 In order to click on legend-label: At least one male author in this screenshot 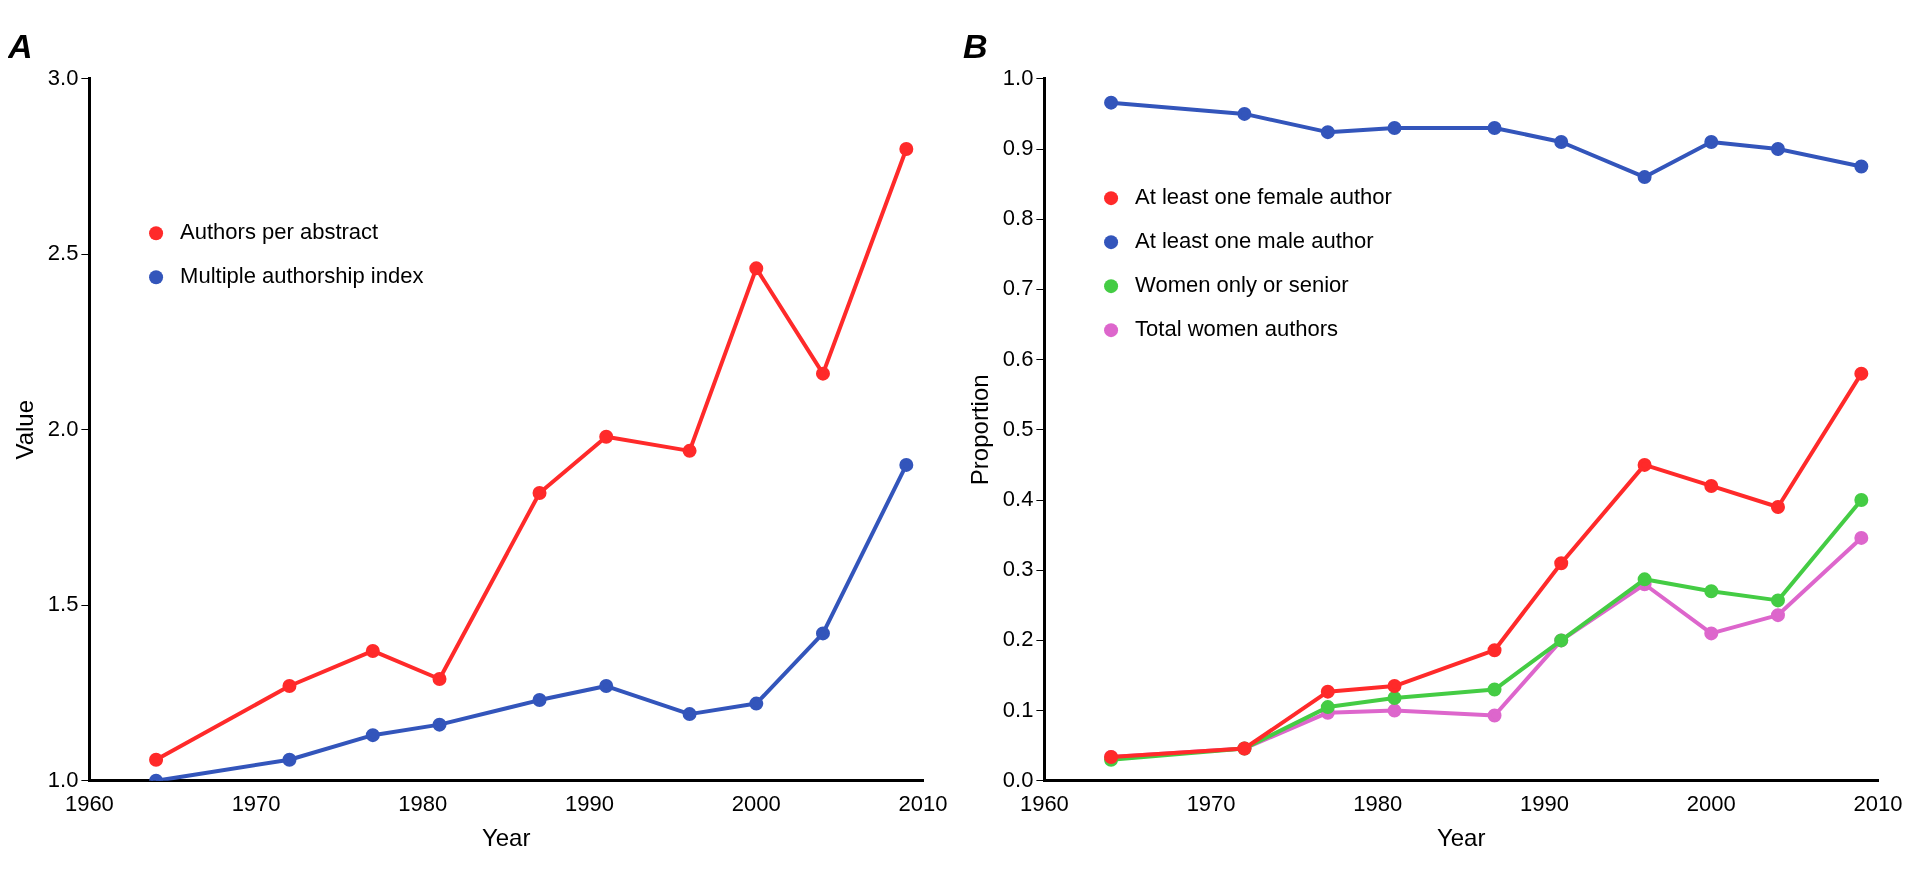, I will do `click(1254, 241)`.